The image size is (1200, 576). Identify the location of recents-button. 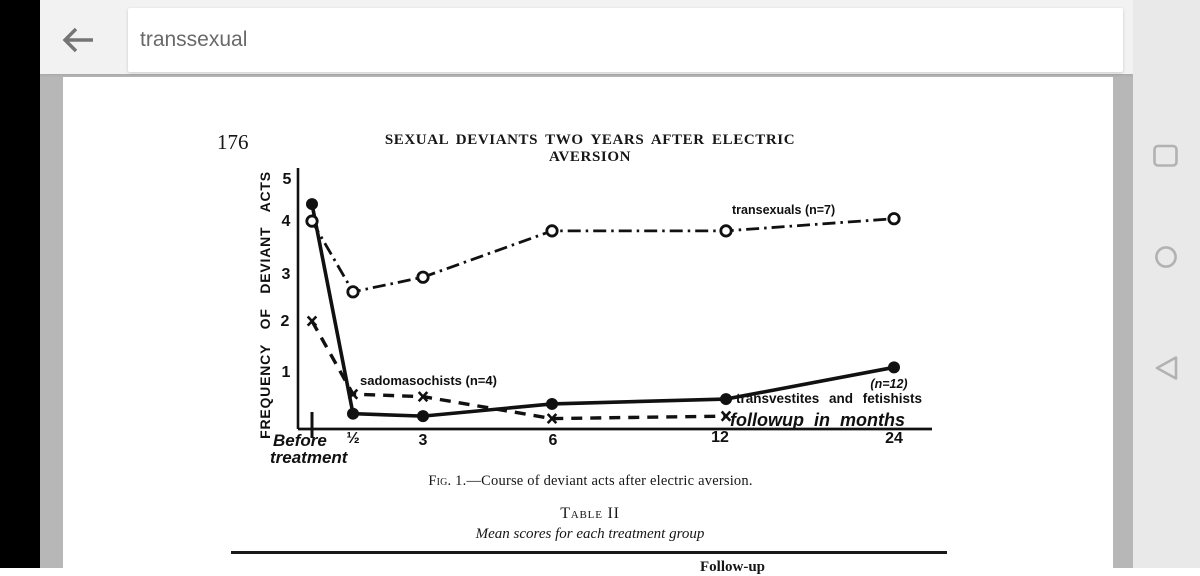
(1166, 155).